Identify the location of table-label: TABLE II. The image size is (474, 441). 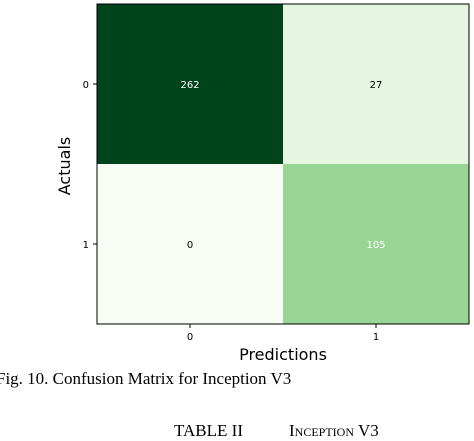
(208, 430).